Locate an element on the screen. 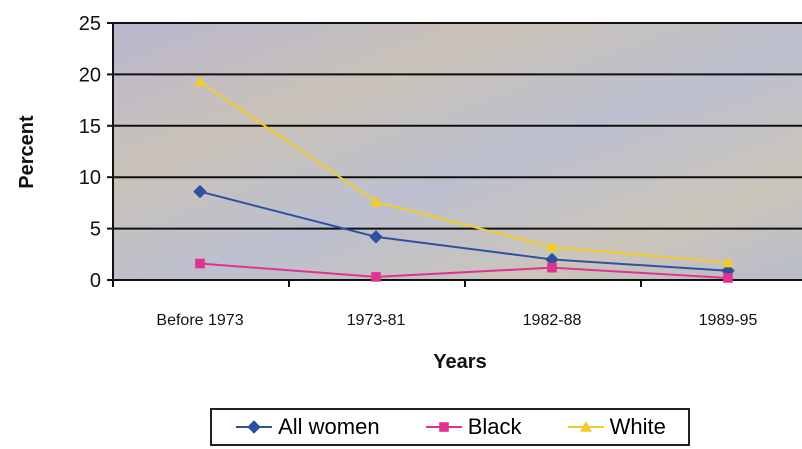 The width and height of the screenshot is (802, 449). series-all-women is located at coordinates (464, 231).